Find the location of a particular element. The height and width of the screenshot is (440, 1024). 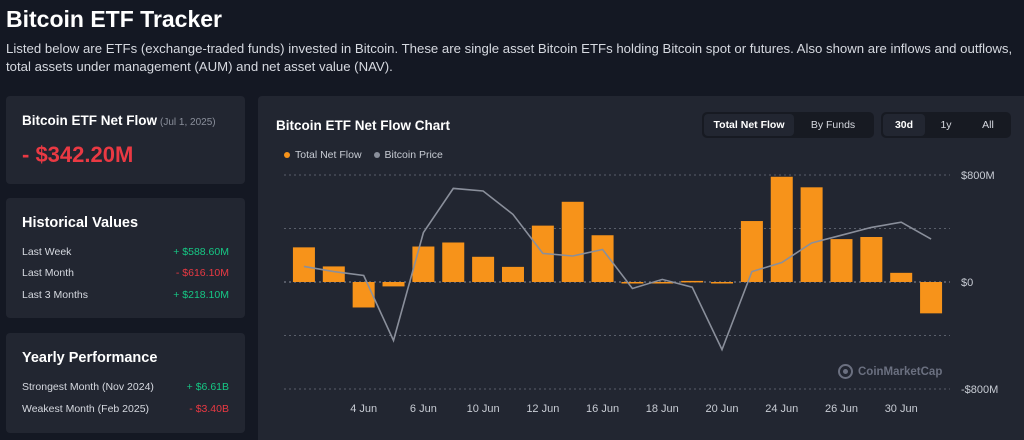

legend-item-net-flow: Total Net Flow is located at coordinates (323, 155).